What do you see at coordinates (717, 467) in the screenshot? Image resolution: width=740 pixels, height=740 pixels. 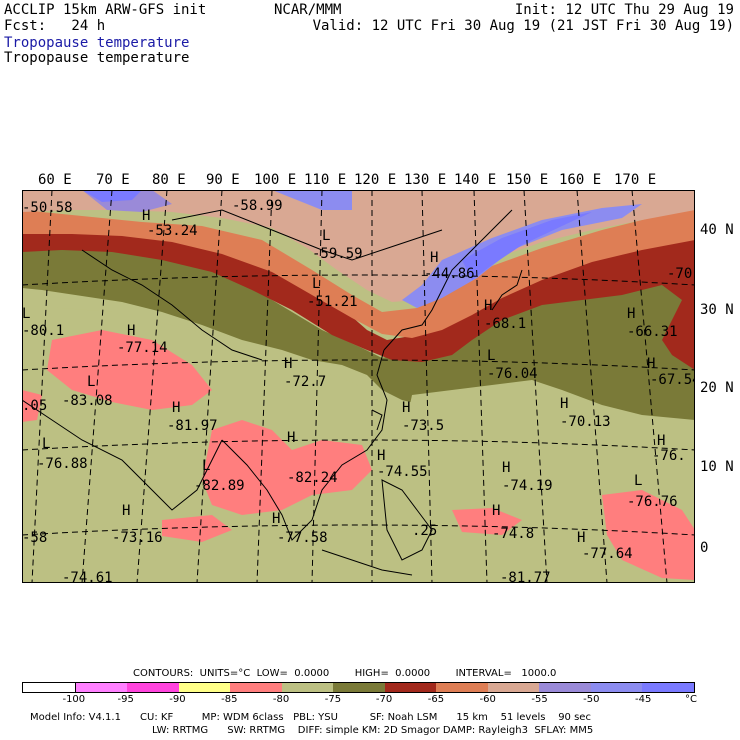 I see `lat-label-10n: 10 N` at bounding box center [717, 467].